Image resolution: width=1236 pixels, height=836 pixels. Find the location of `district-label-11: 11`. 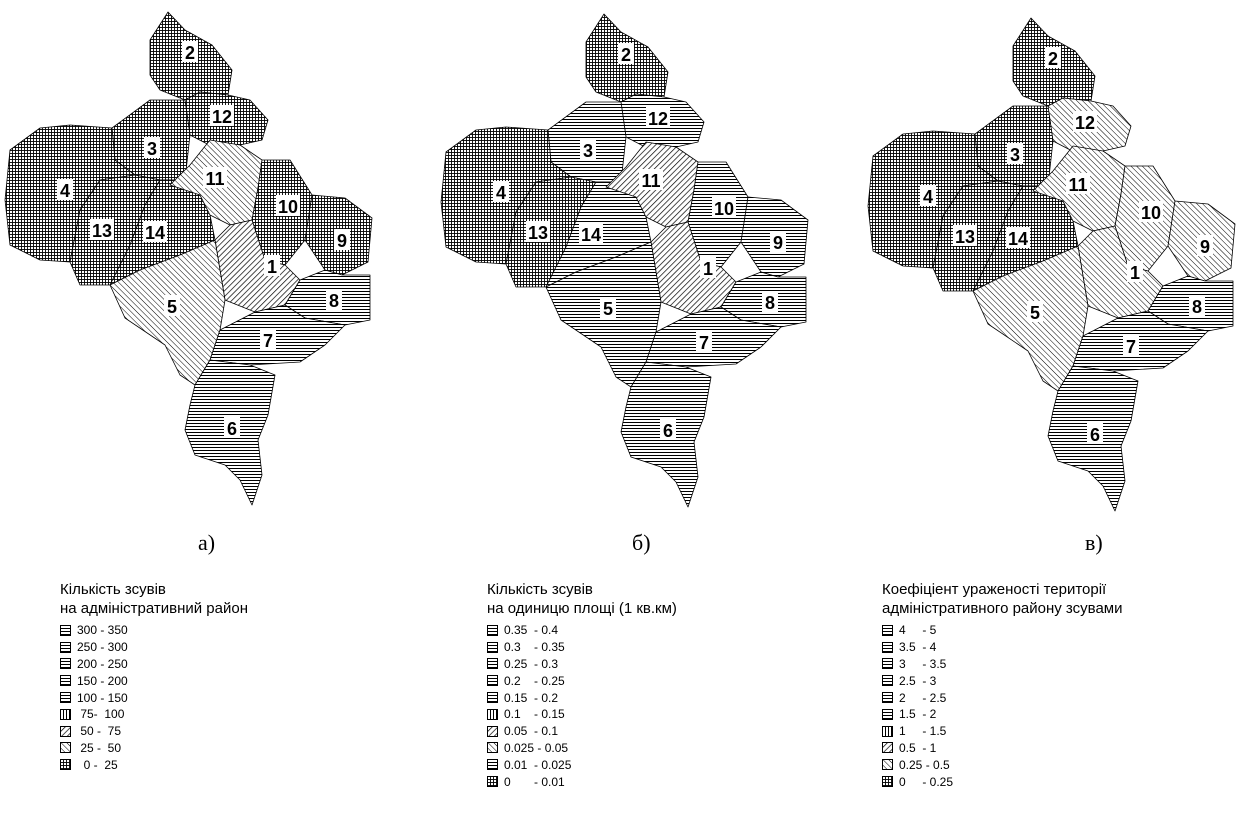

district-label-11: 11 is located at coordinates (214, 179).